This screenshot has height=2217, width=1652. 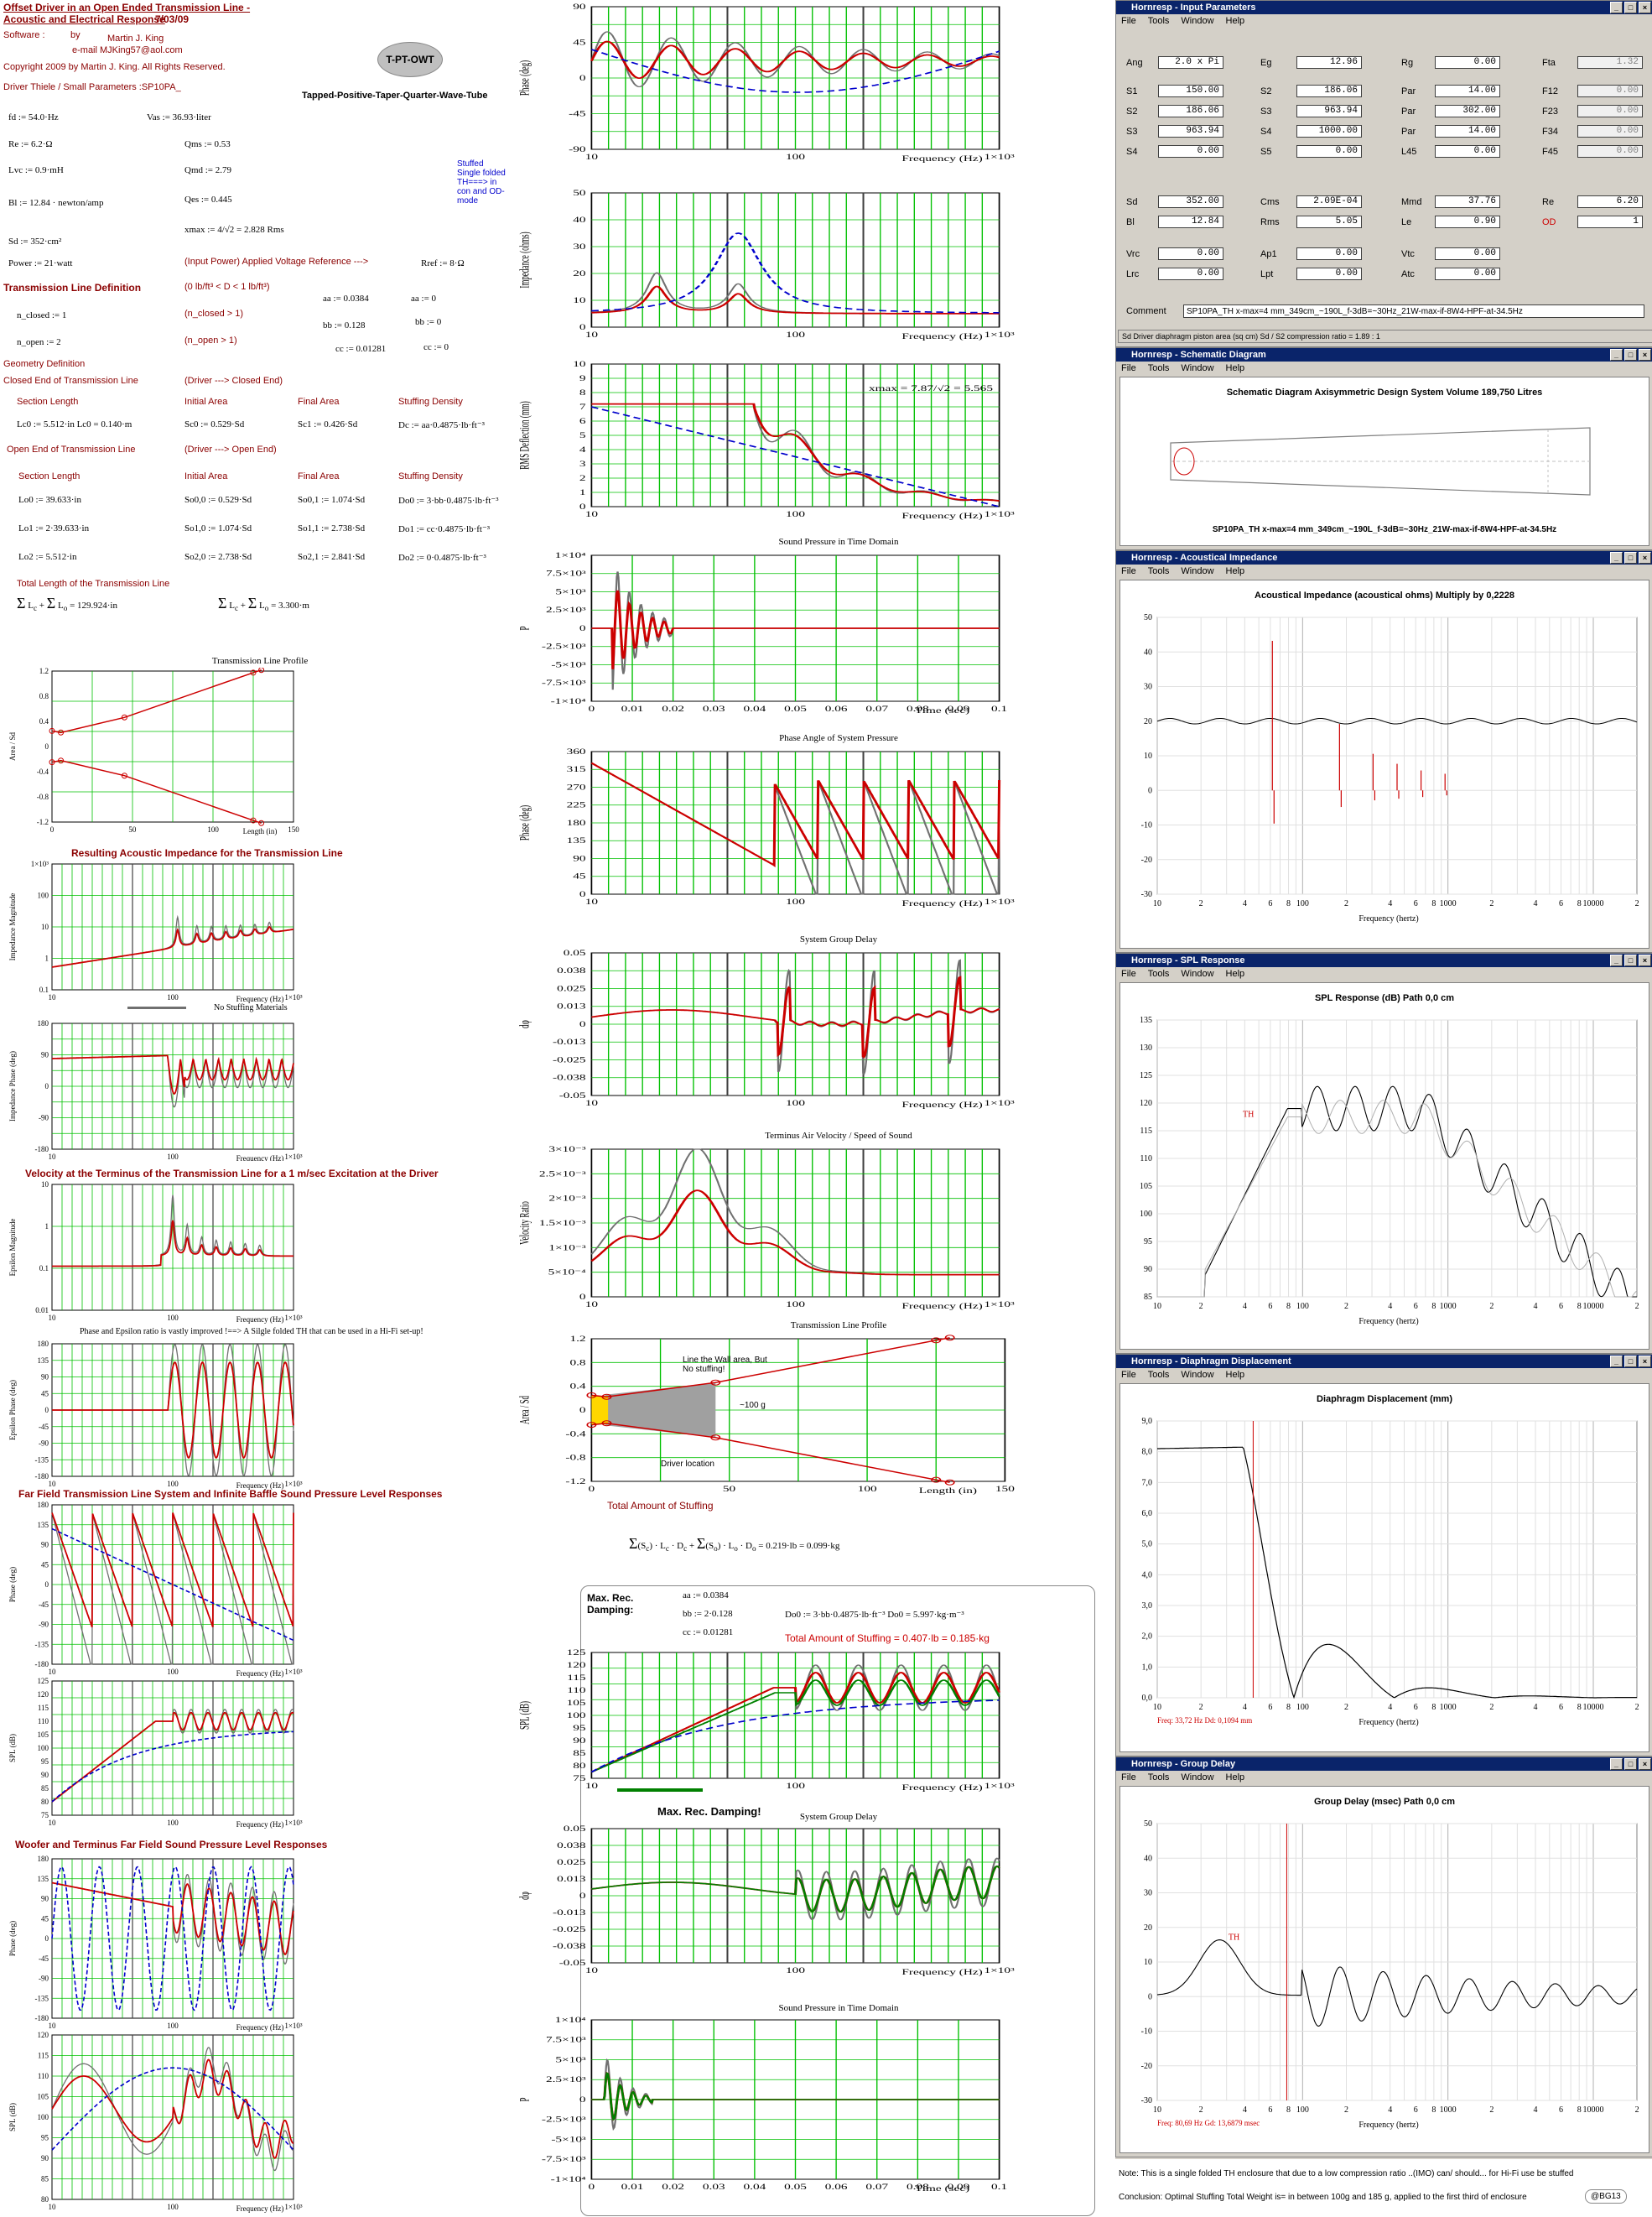 What do you see at coordinates (1329, 274) in the screenshot?
I see `input-field-lpt: 0.00` at bounding box center [1329, 274].